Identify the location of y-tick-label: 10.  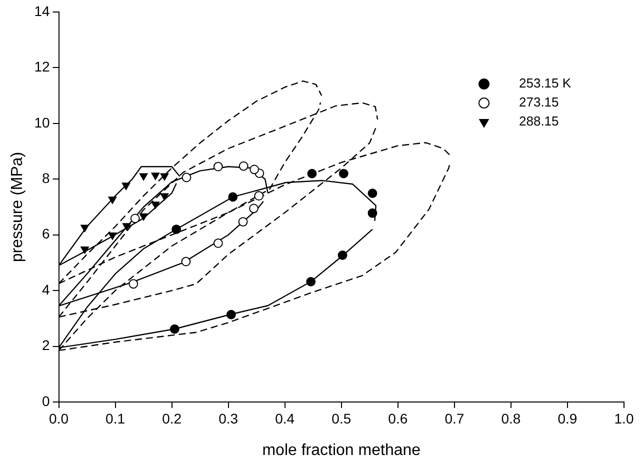
(42, 122).